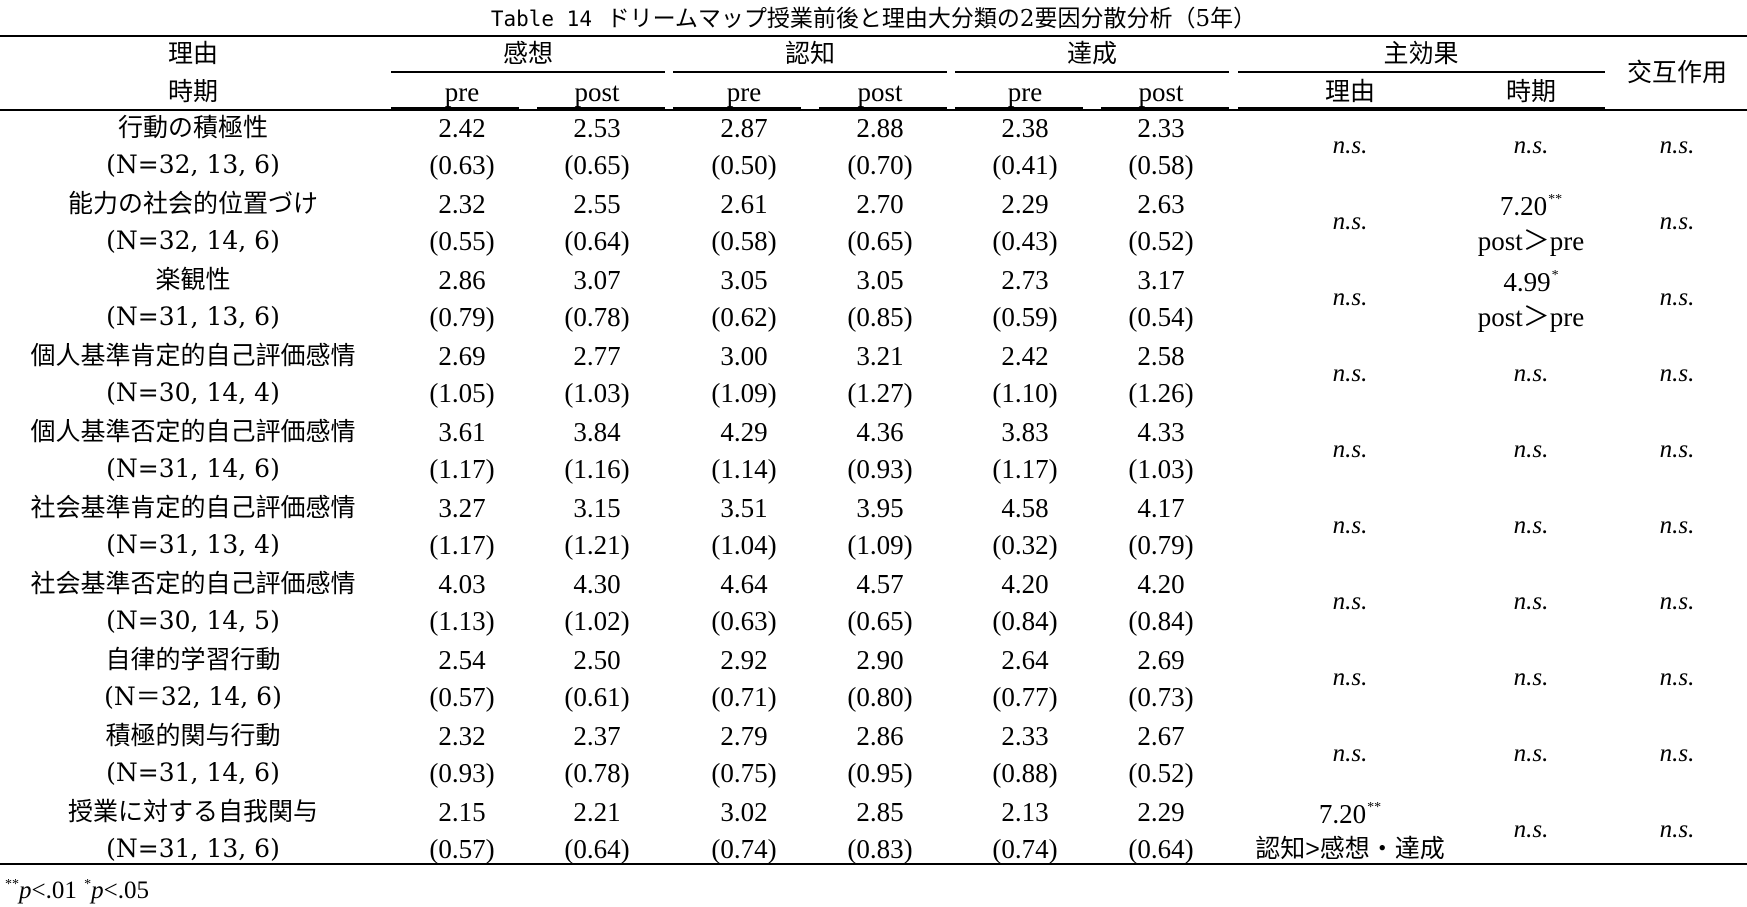 The height and width of the screenshot is (907, 1747). What do you see at coordinates (1350, 373) in the screenshot?
I see `main-effect-reason-ns: n.s.` at bounding box center [1350, 373].